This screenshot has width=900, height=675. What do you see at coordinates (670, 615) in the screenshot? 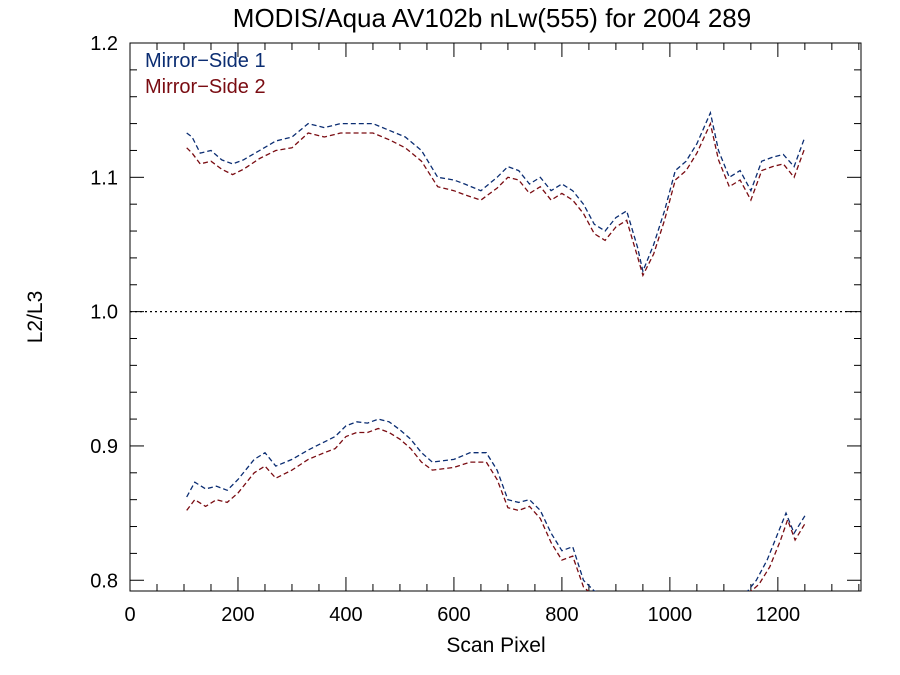
I see `x-tick-label: 1000` at bounding box center [670, 615].